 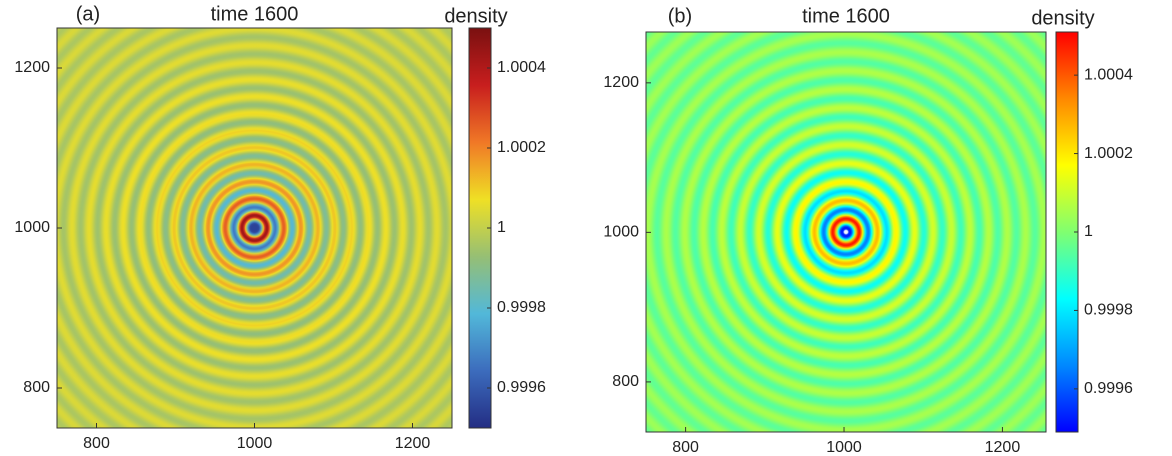 What do you see at coordinates (680, 16) in the screenshot?
I see `panel-label: (b)` at bounding box center [680, 16].